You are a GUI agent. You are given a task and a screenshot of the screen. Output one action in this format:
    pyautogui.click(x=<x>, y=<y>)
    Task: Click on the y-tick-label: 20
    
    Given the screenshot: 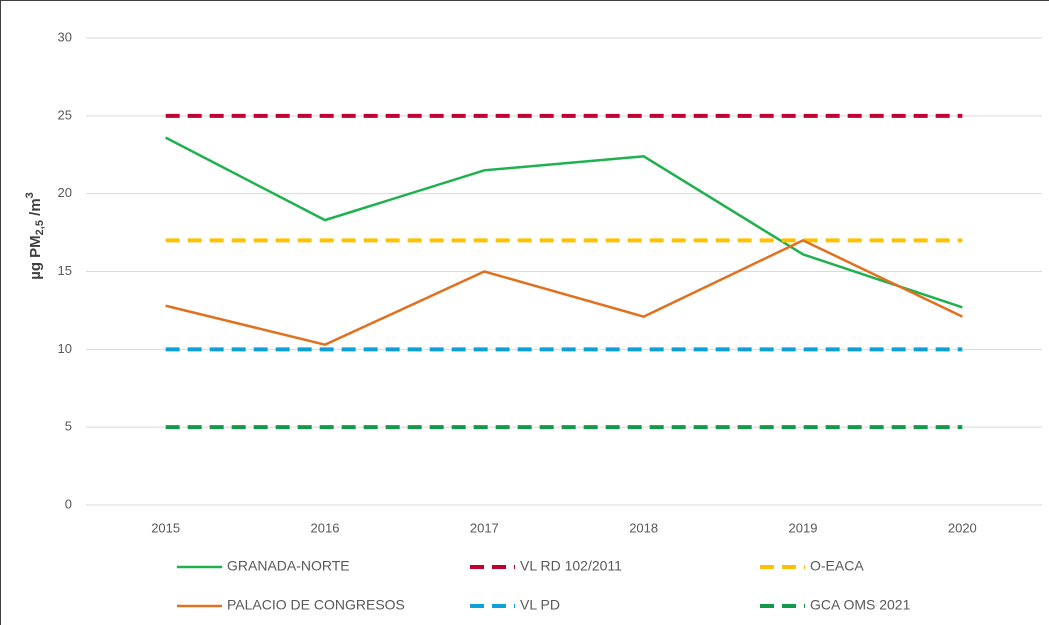 What is the action you would take?
    pyautogui.click(x=65, y=192)
    